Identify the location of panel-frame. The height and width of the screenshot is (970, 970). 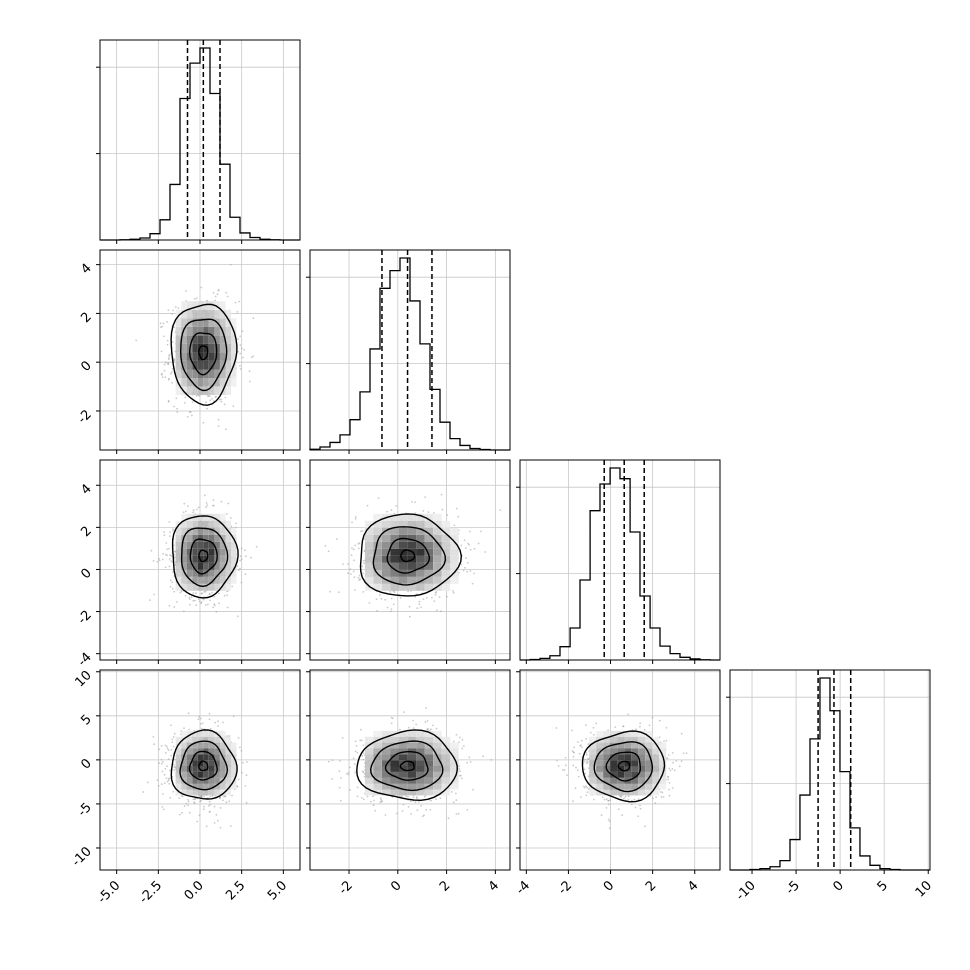
(620, 770).